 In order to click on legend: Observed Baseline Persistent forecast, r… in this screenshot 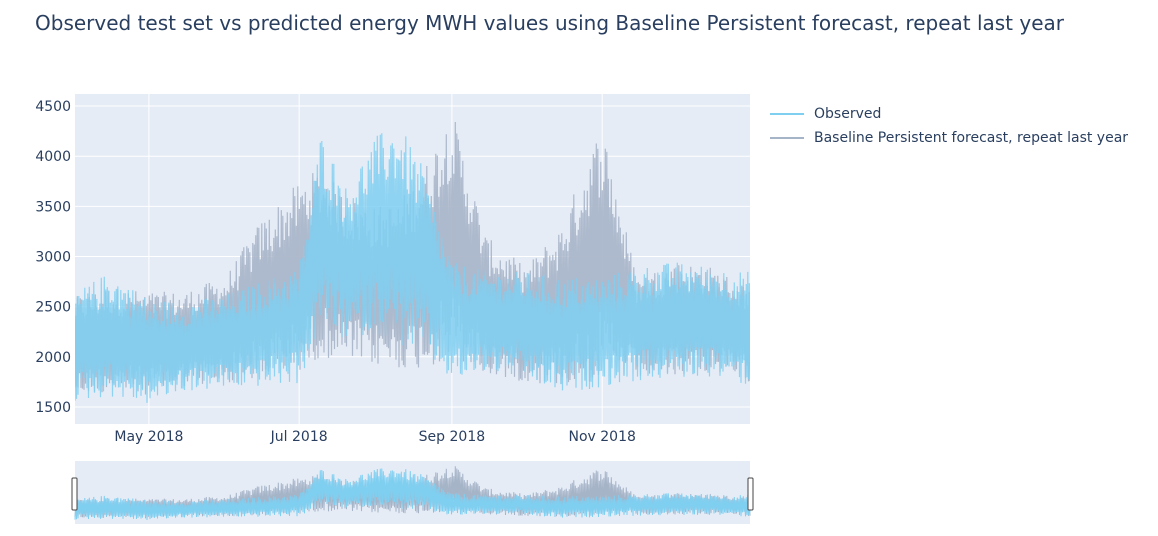, I will do `click(949, 126)`.